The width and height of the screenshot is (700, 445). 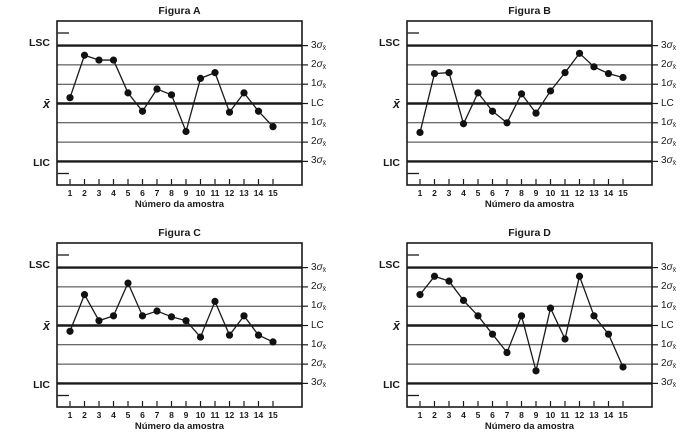 I want to click on x-tick-label: 6, so click(x=142, y=193).